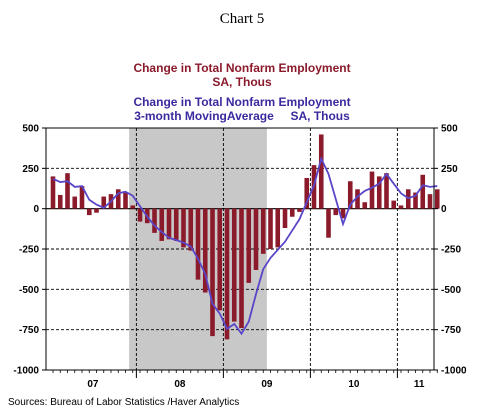  Describe the element at coordinates (242, 19) in the screenshot. I see `page-title: Chart 5` at that location.